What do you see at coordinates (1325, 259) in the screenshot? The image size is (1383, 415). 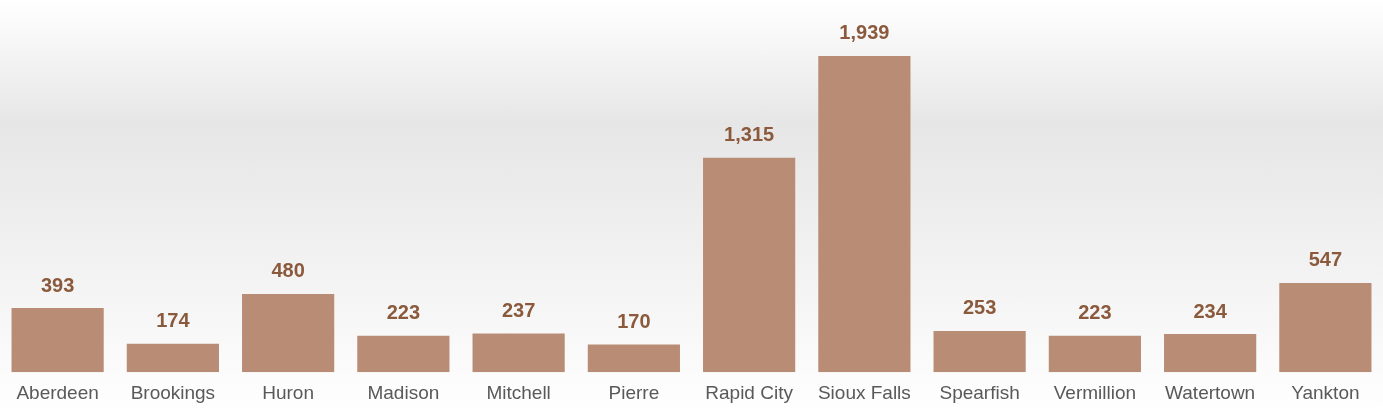 I see `data-label: 547` at bounding box center [1325, 259].